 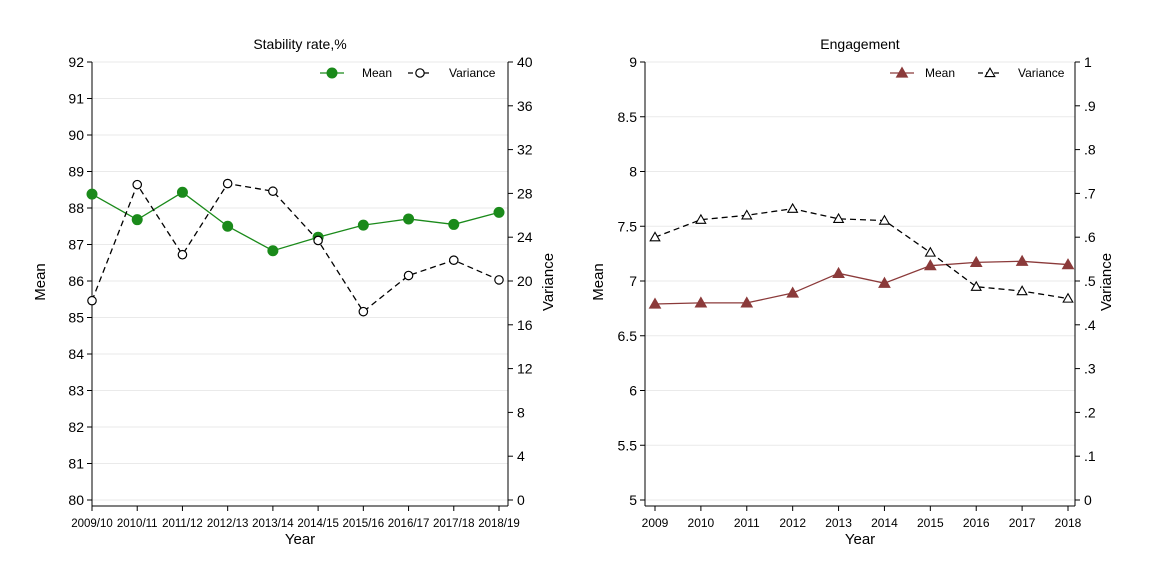 I want to click on x-tick-label: 2018/19, so click(x=499, y=524).